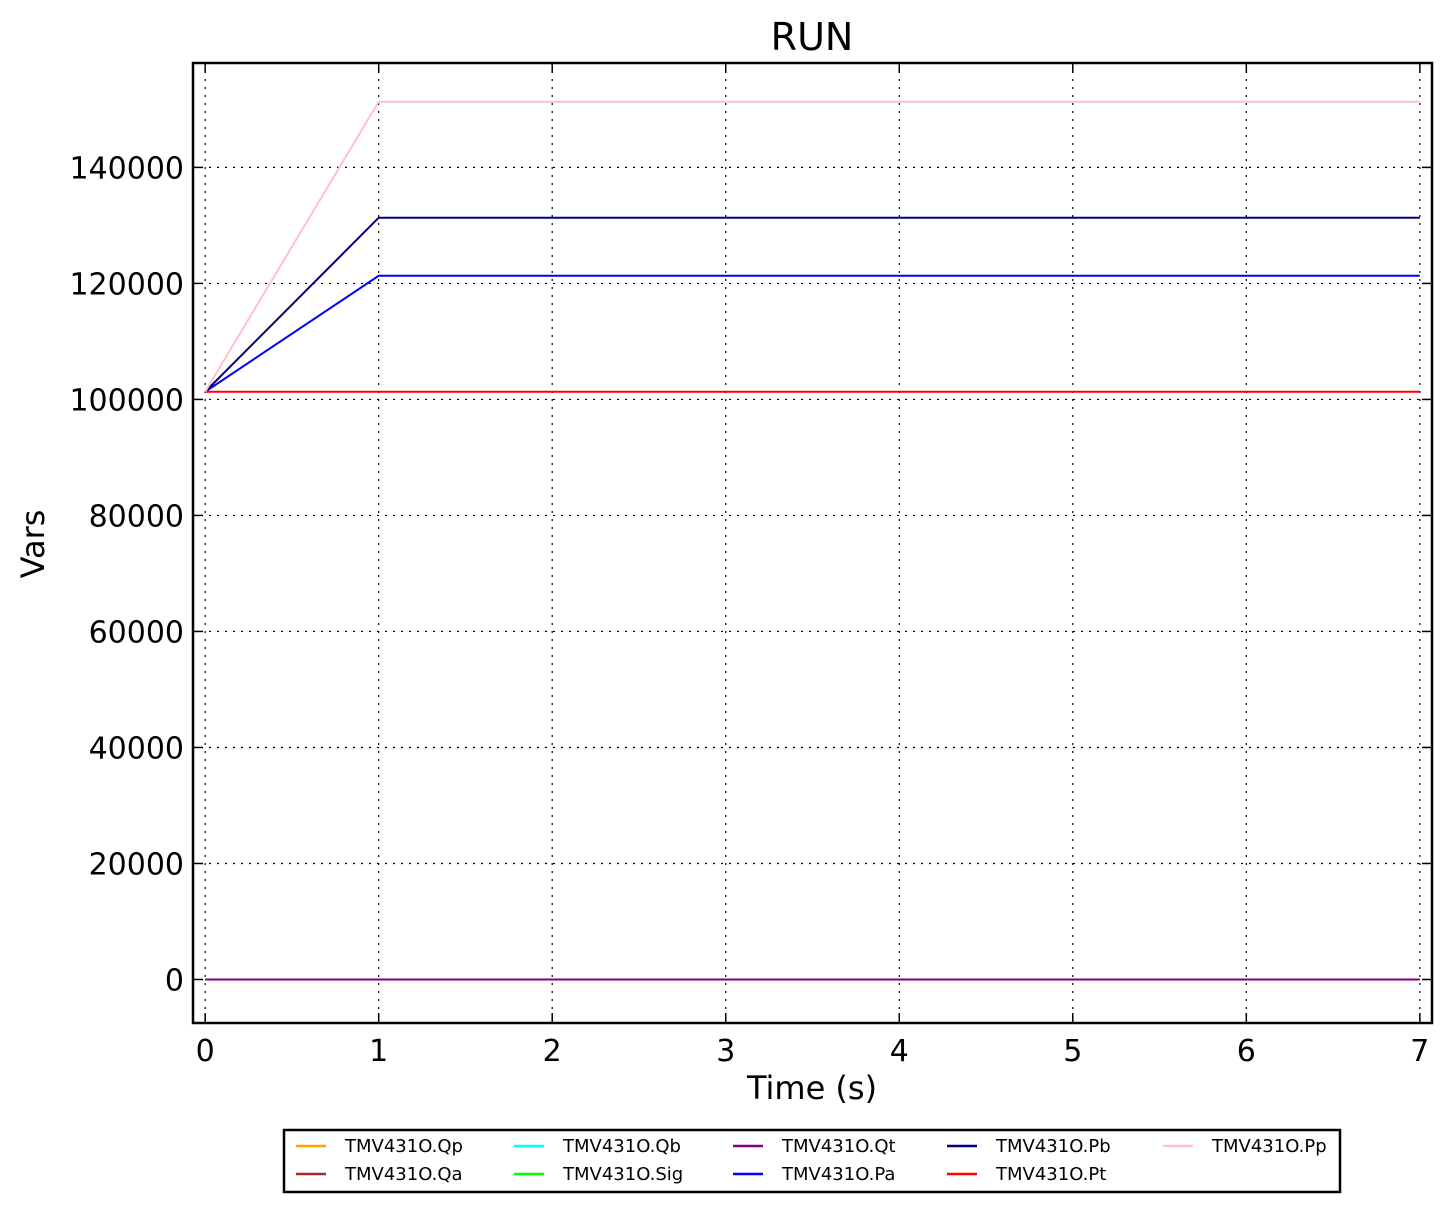 The image size is (1451, 1216). What do you see at coordinates (725, 1051) in the screenshot?
I see `x-tick-label: 3` at bounding box center [725, 1051].